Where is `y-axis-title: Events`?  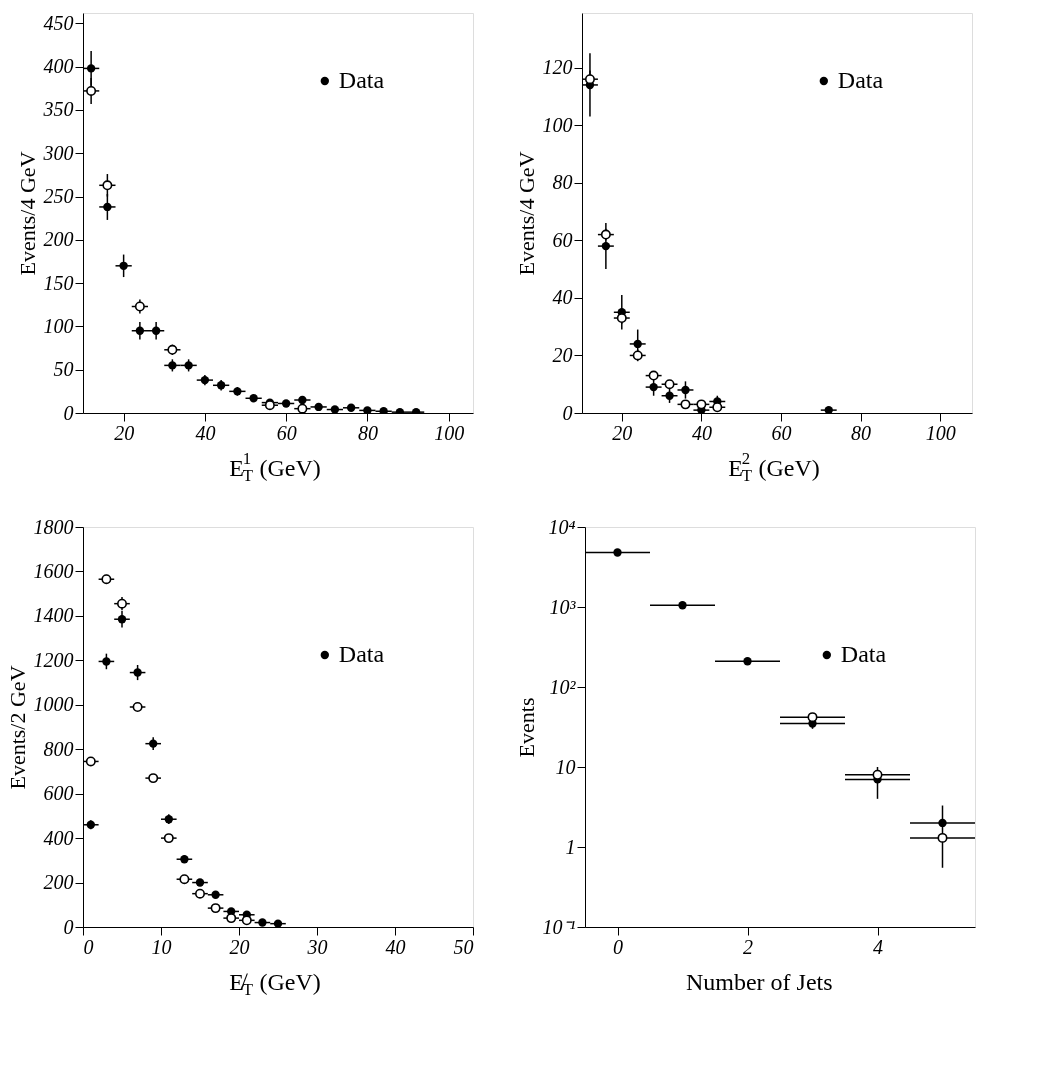
y-axis-title: Events is located at coordinates (526, 727).